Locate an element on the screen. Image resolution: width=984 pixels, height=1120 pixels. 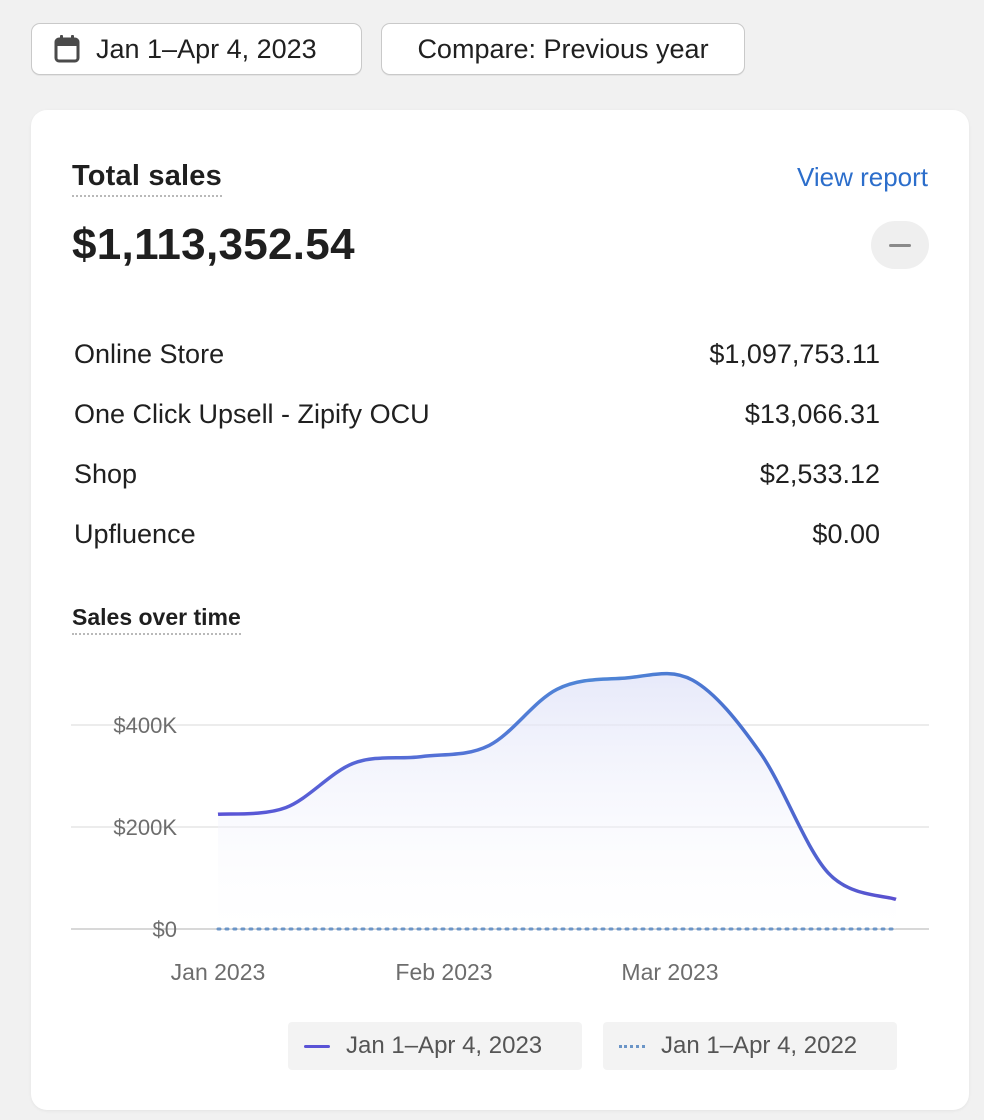
total-sales-amount: $1,113,352.54 is located at coordinates (213, 244).